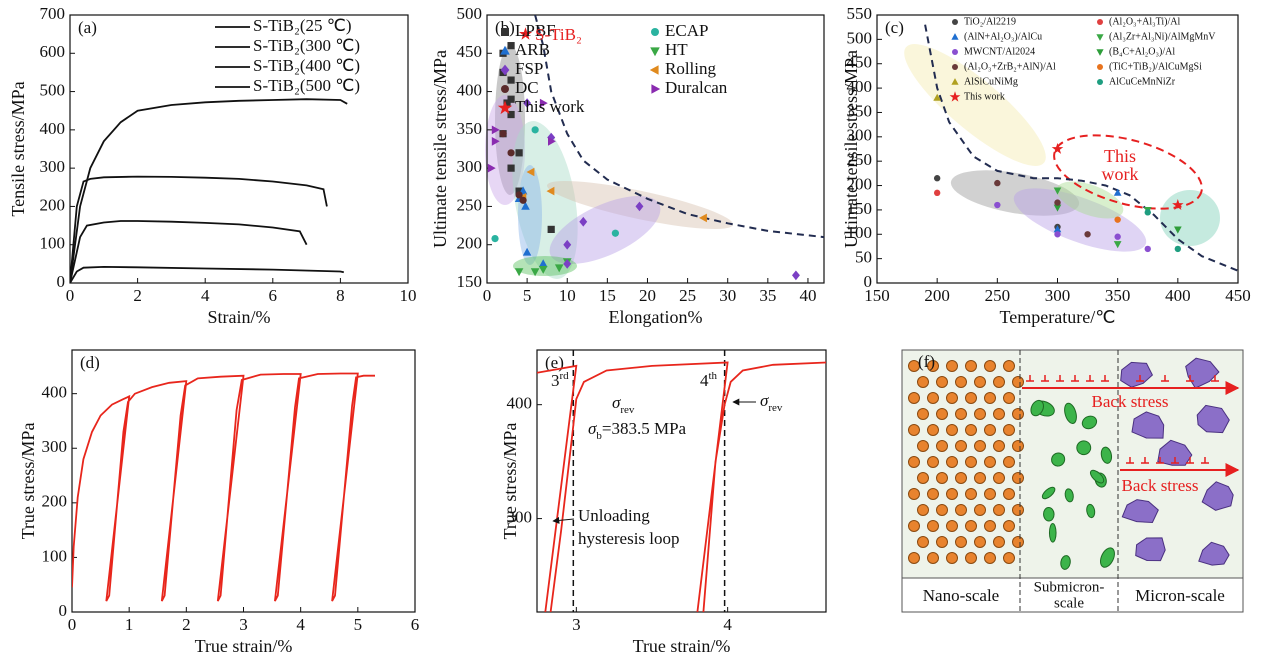 The height and width of the screenshot is (662, 1267). I want to click on annotation: 3rd, so click(560, 380).